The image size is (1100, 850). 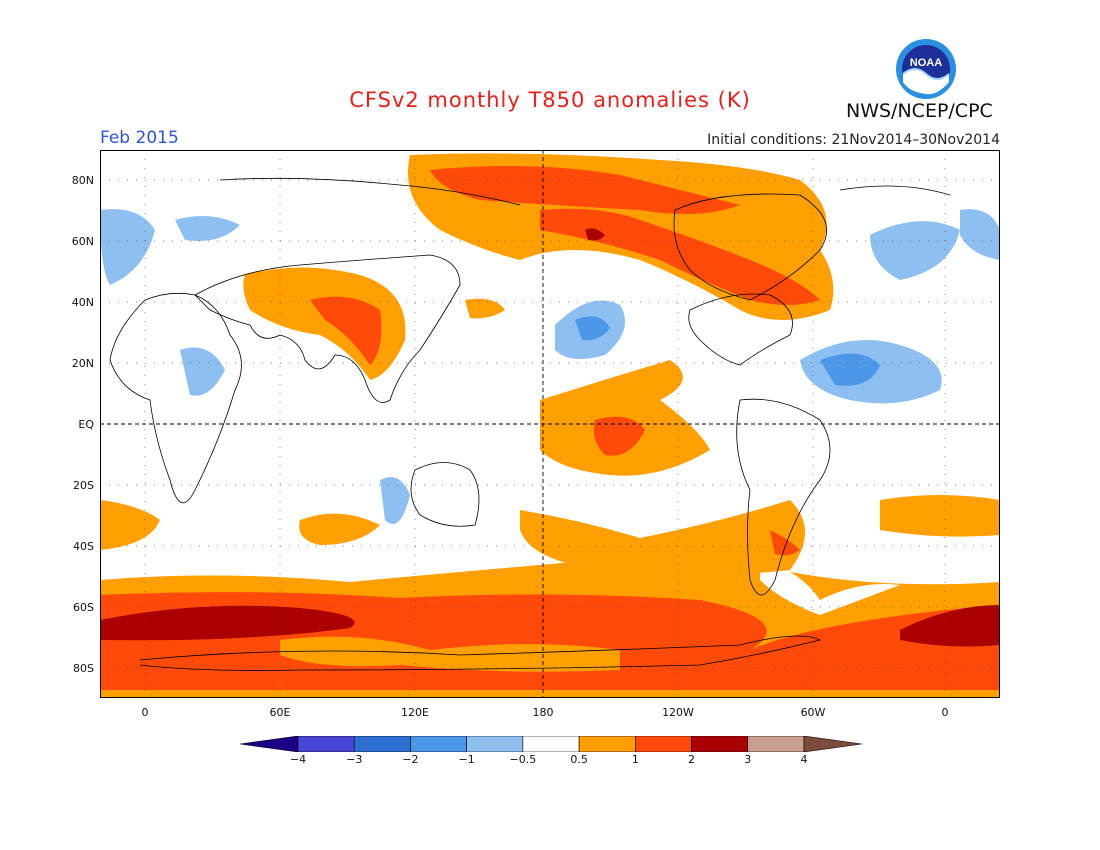 I want to click on anomaly-region-n-pacific-small, so click(x=485, y=308).